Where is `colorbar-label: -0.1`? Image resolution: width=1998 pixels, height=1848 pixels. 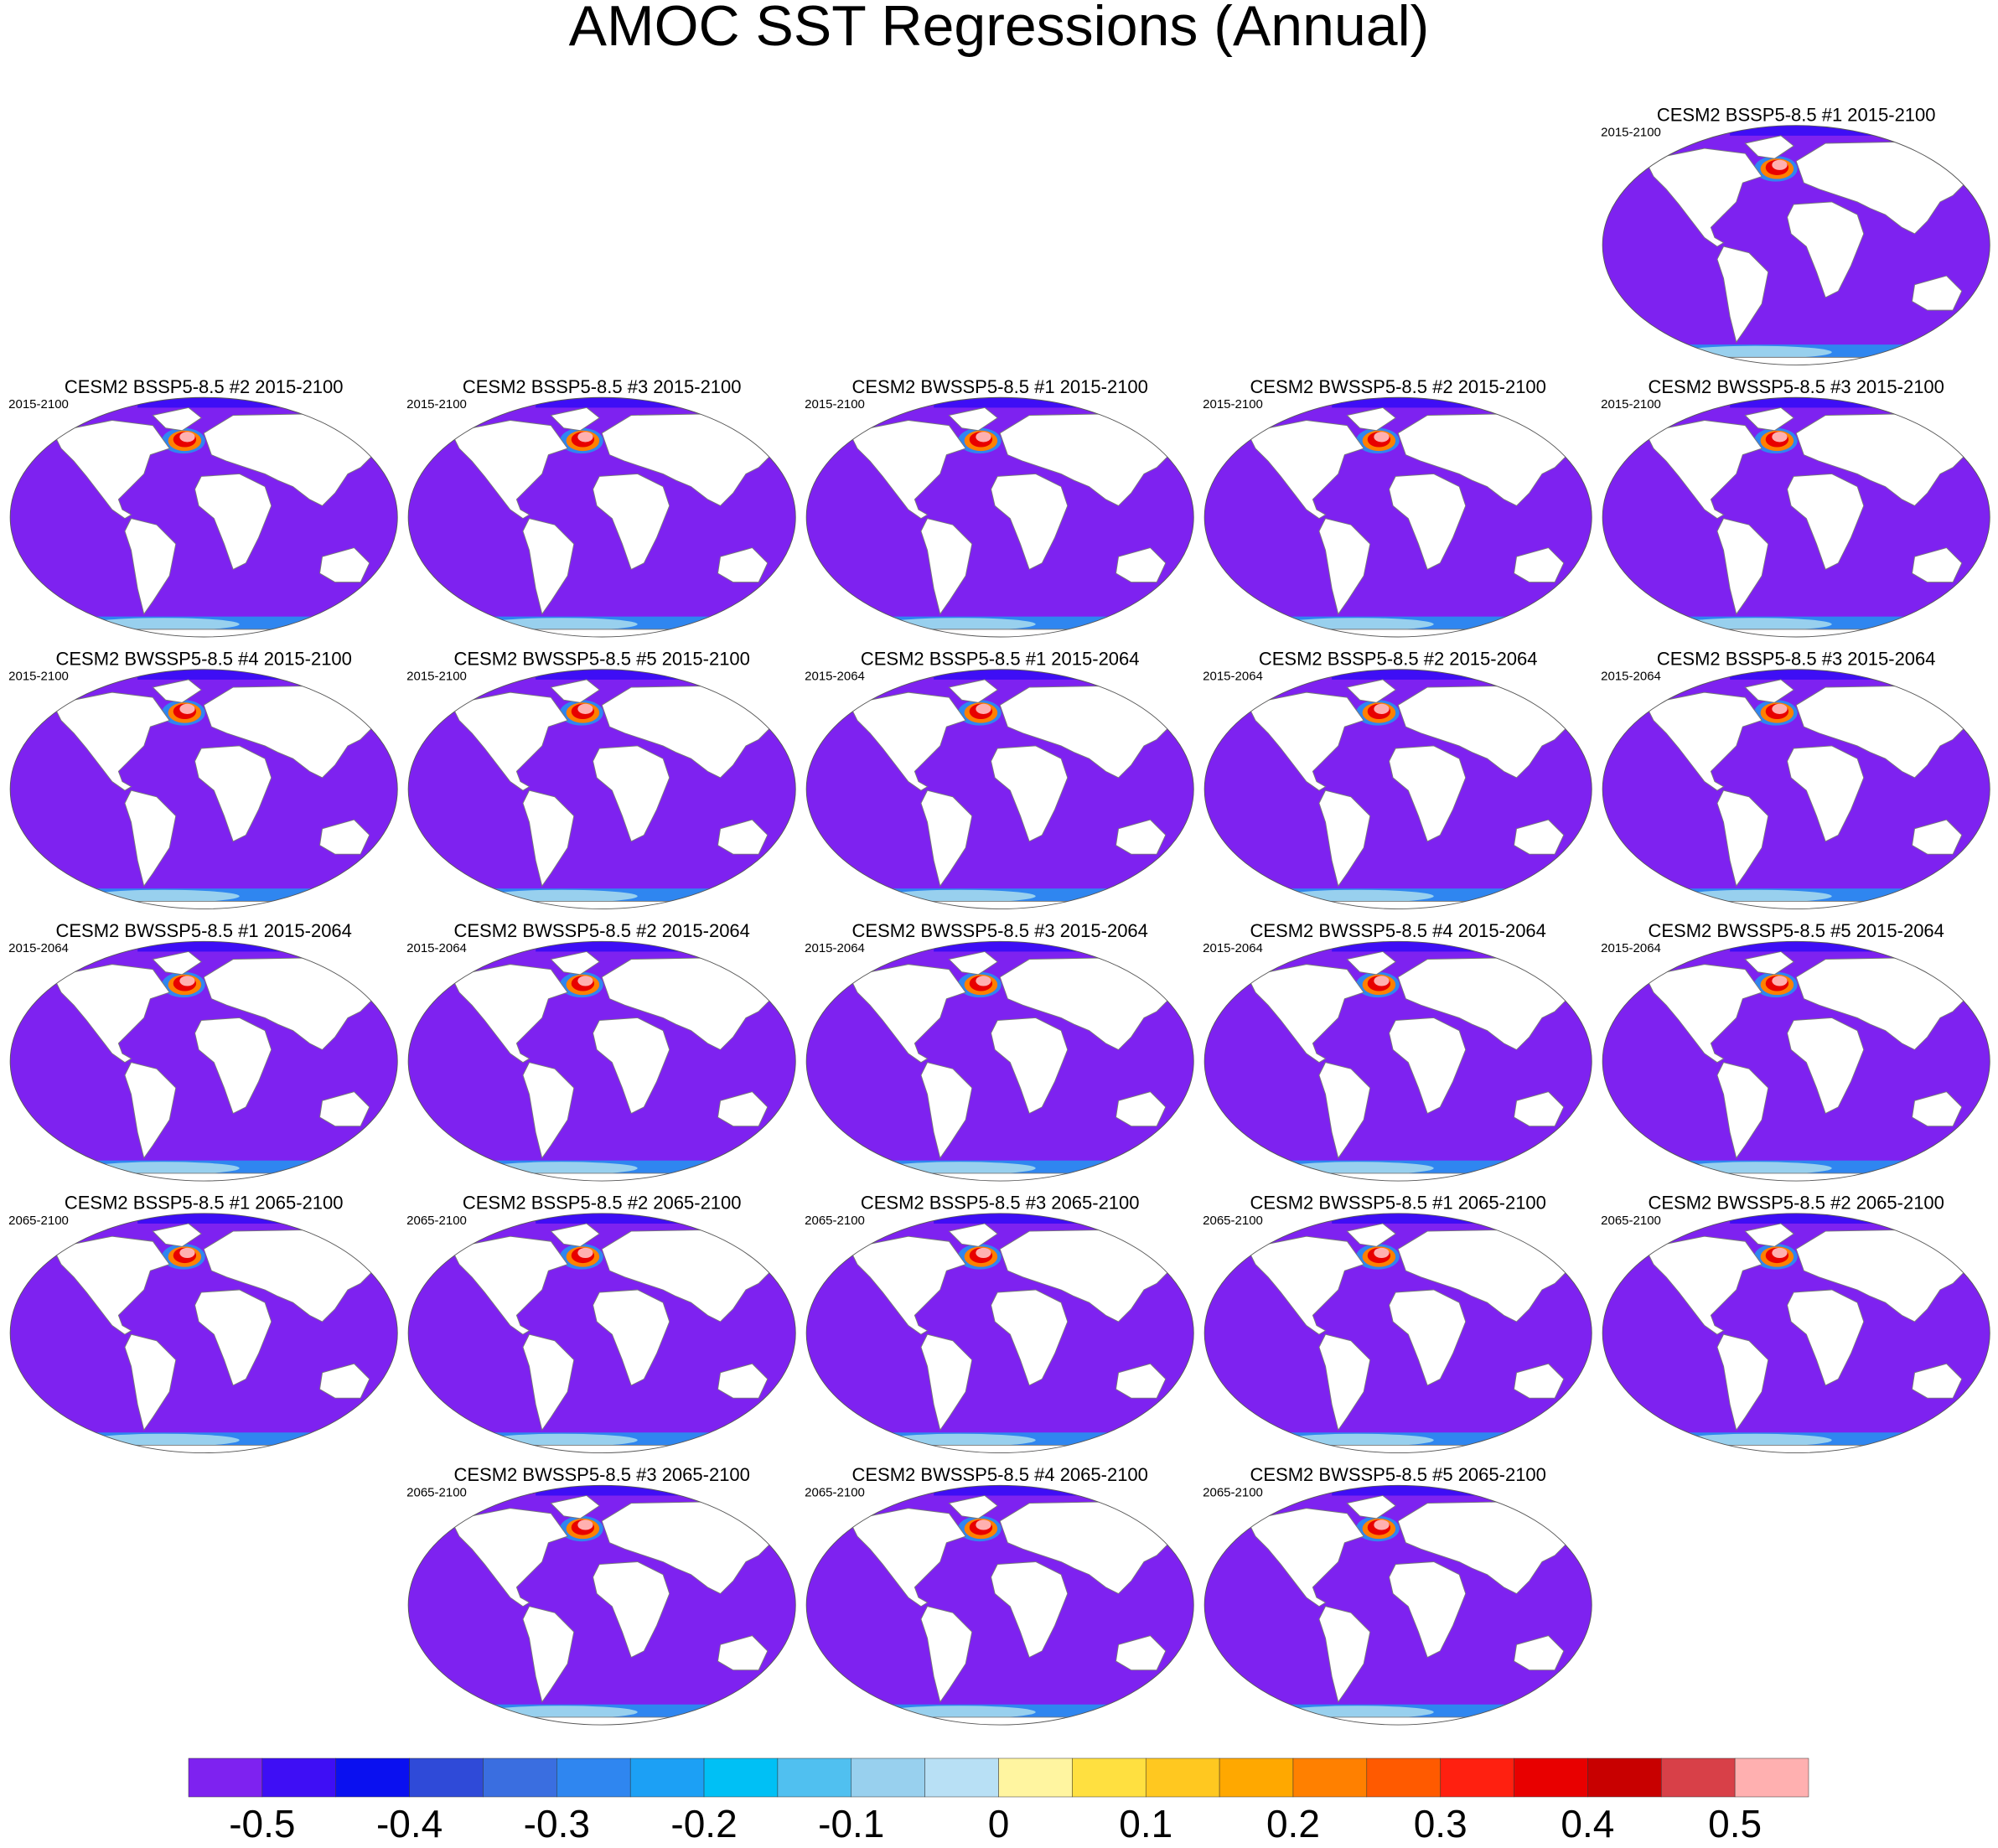
colorbar-label: -0.1 is located at coordinates (851, 1823).